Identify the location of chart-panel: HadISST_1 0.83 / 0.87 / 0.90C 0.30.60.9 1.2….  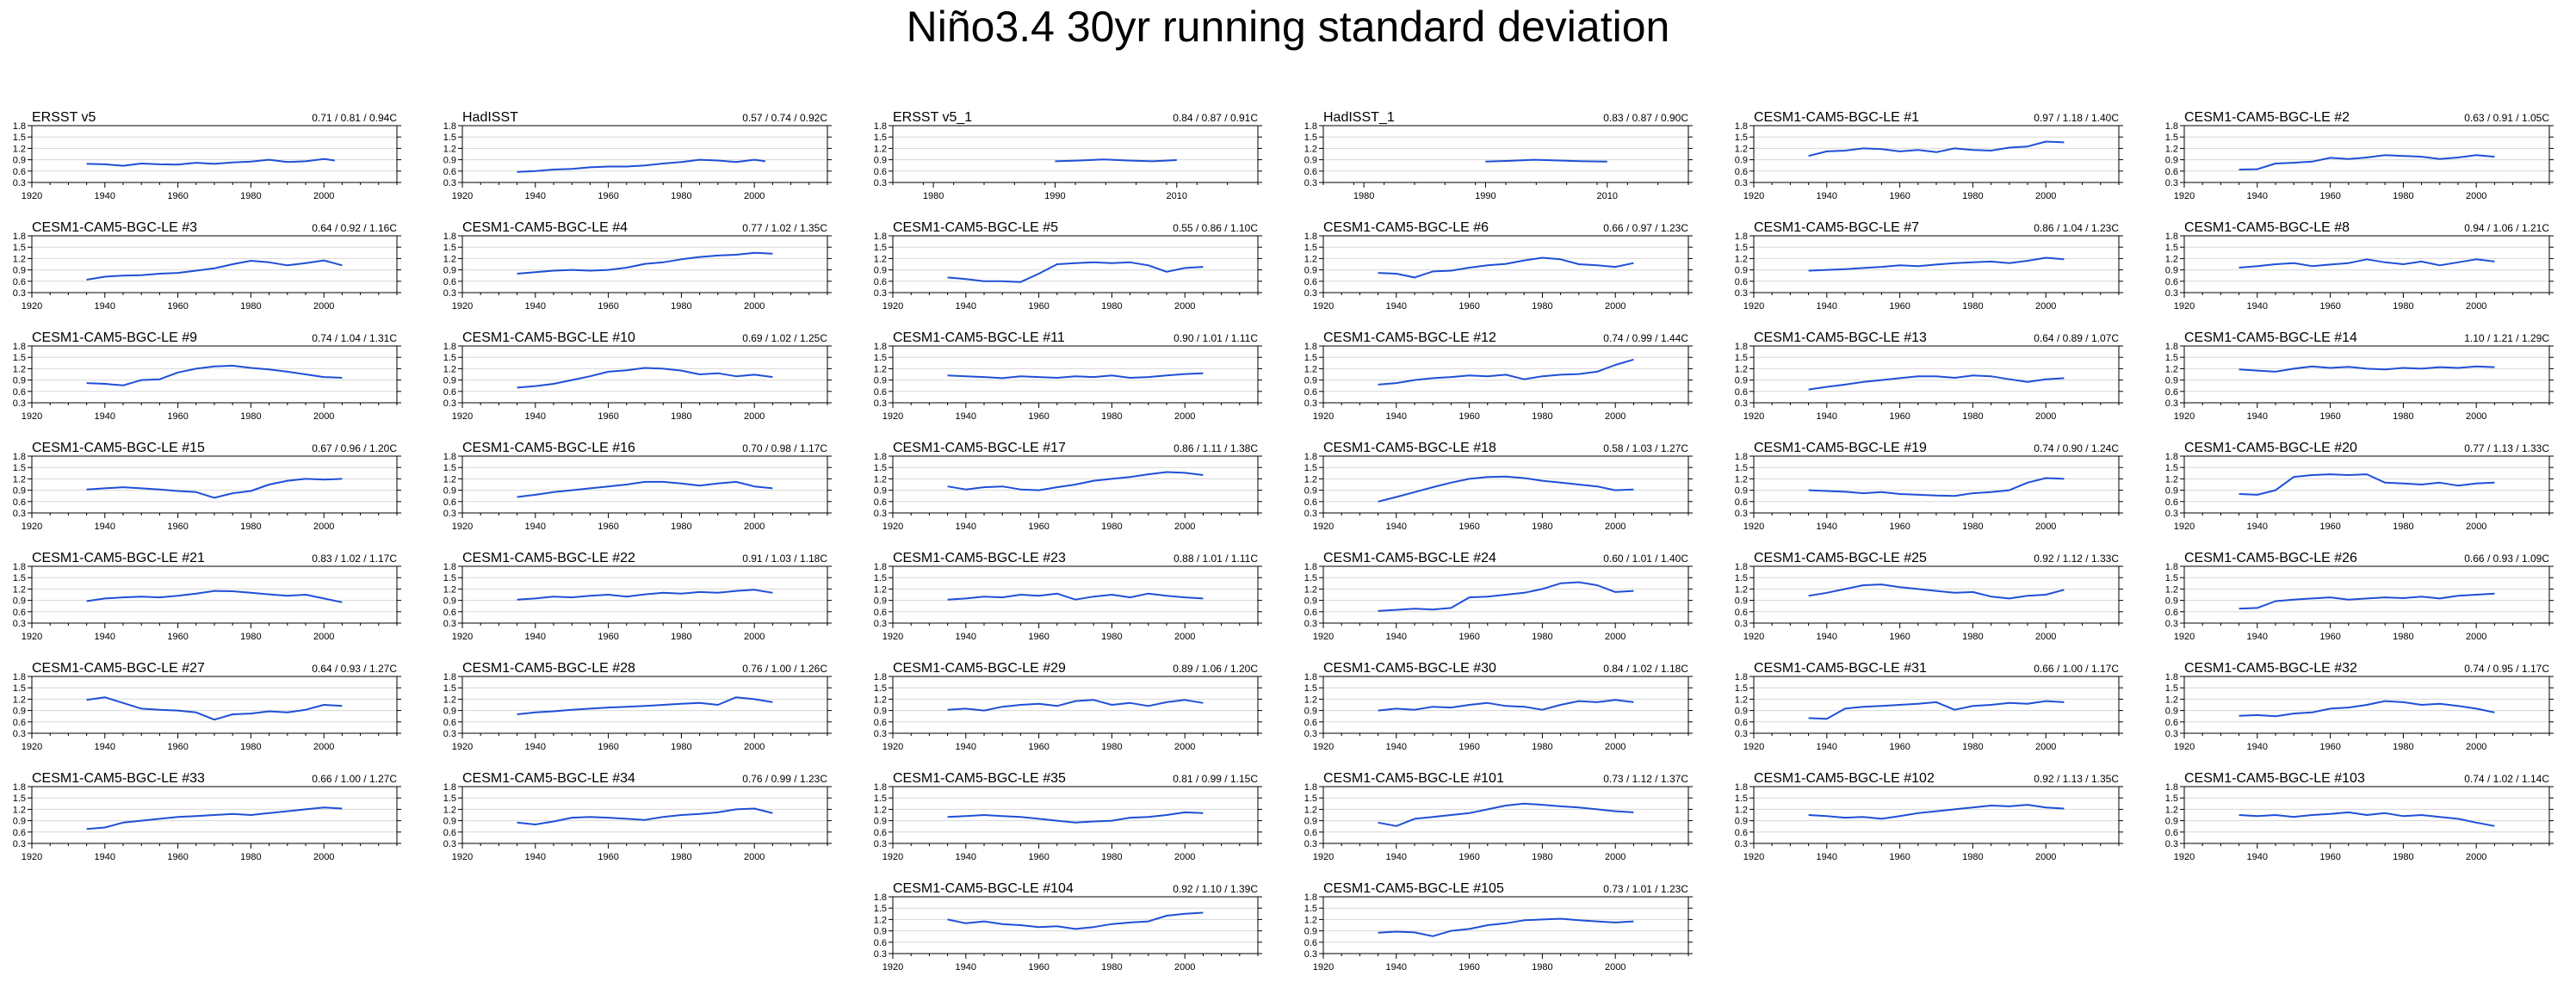
(1498, 155).